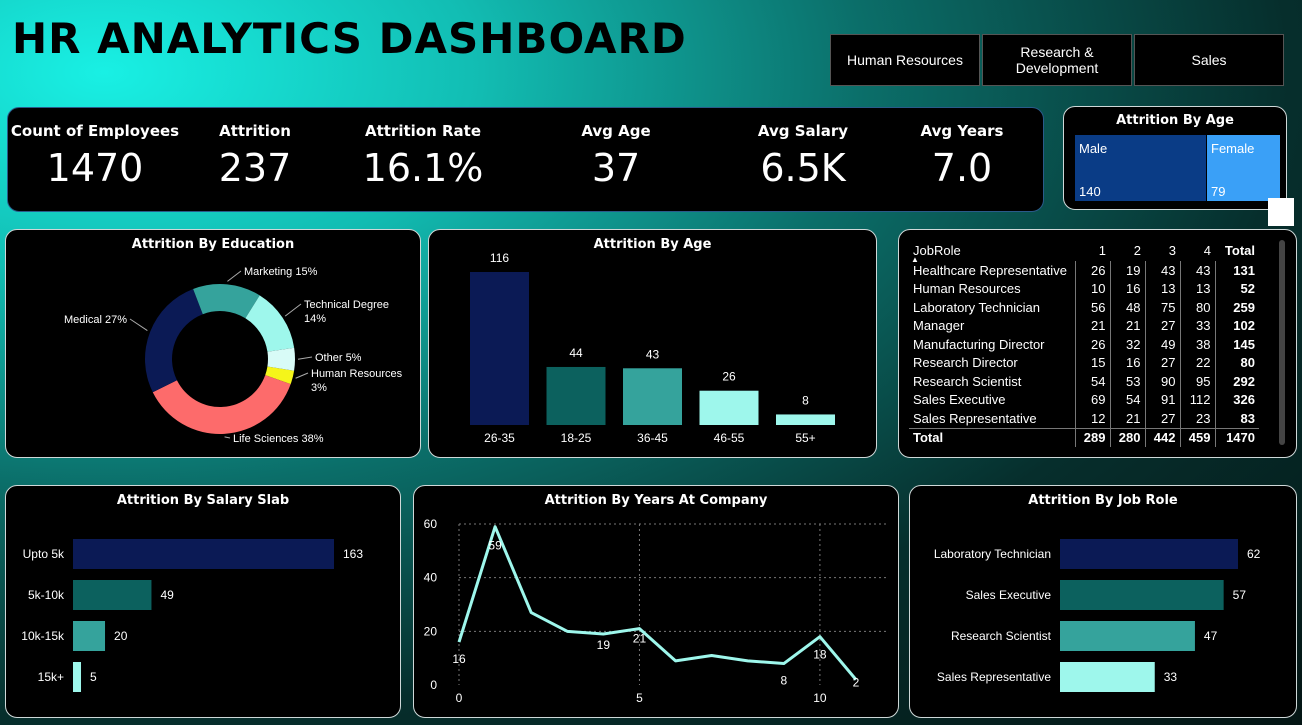 Image resolution: width=1302 pixels, height=725 pixels. Describe the element at coordinates (1197, 418) in the screenshot. I see `cell-value: 23` at that location.